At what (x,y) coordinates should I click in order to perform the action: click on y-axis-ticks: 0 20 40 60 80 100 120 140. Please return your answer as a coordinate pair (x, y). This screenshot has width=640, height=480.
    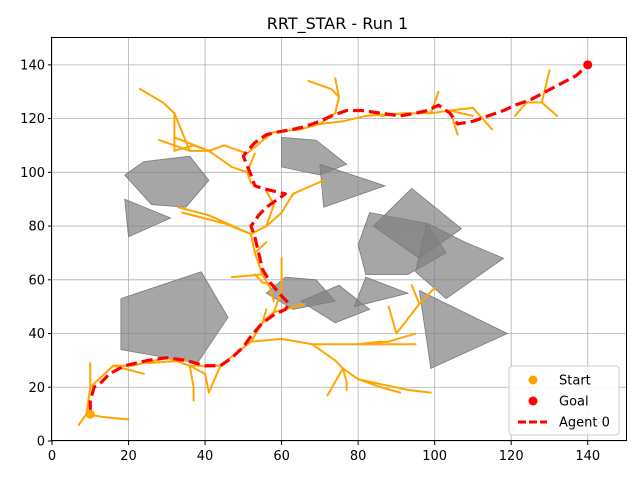
    Looking at the image, I should click on (36, 254).